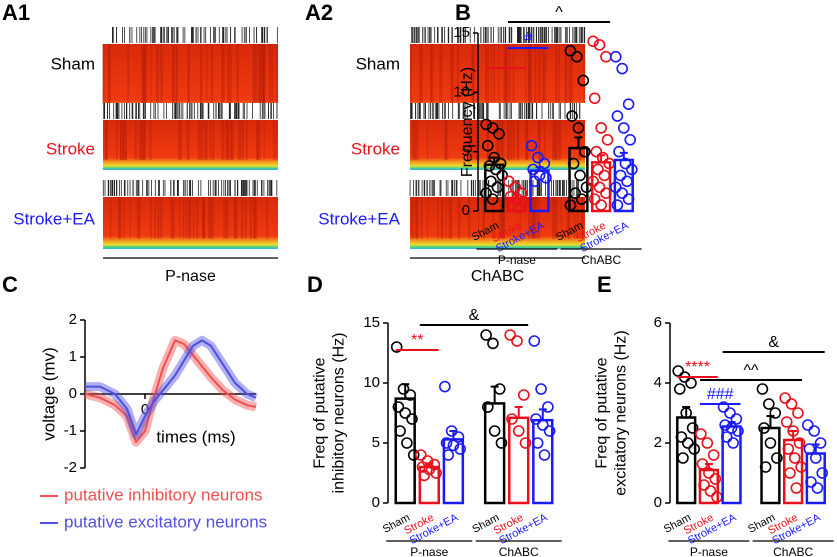 This screenshot has height=557, width=837. I want to click on row-label: Stroke+EA, so click(54, 218).